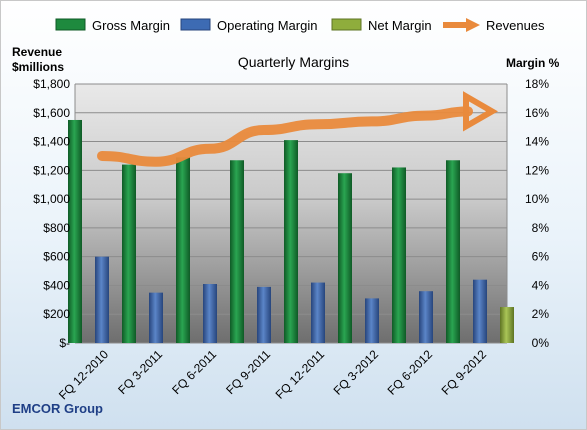 This screenshot has height=430, width=587. I want to click on right-tick-label: 4%, so click(541, 285).